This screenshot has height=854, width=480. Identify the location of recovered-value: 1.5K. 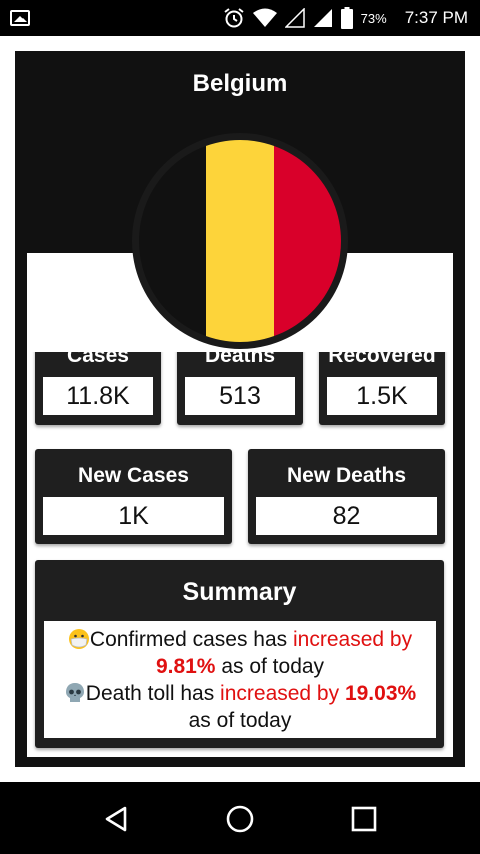
(382, 396).